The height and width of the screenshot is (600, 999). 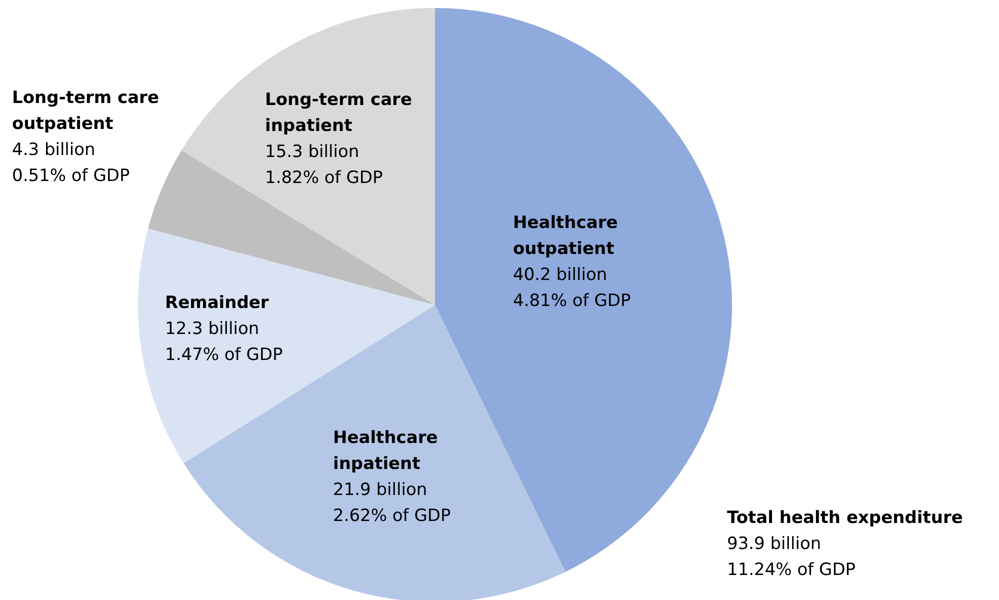 I want to click on slice-label: Long-term care inpatient, so click(x=338, y=113).